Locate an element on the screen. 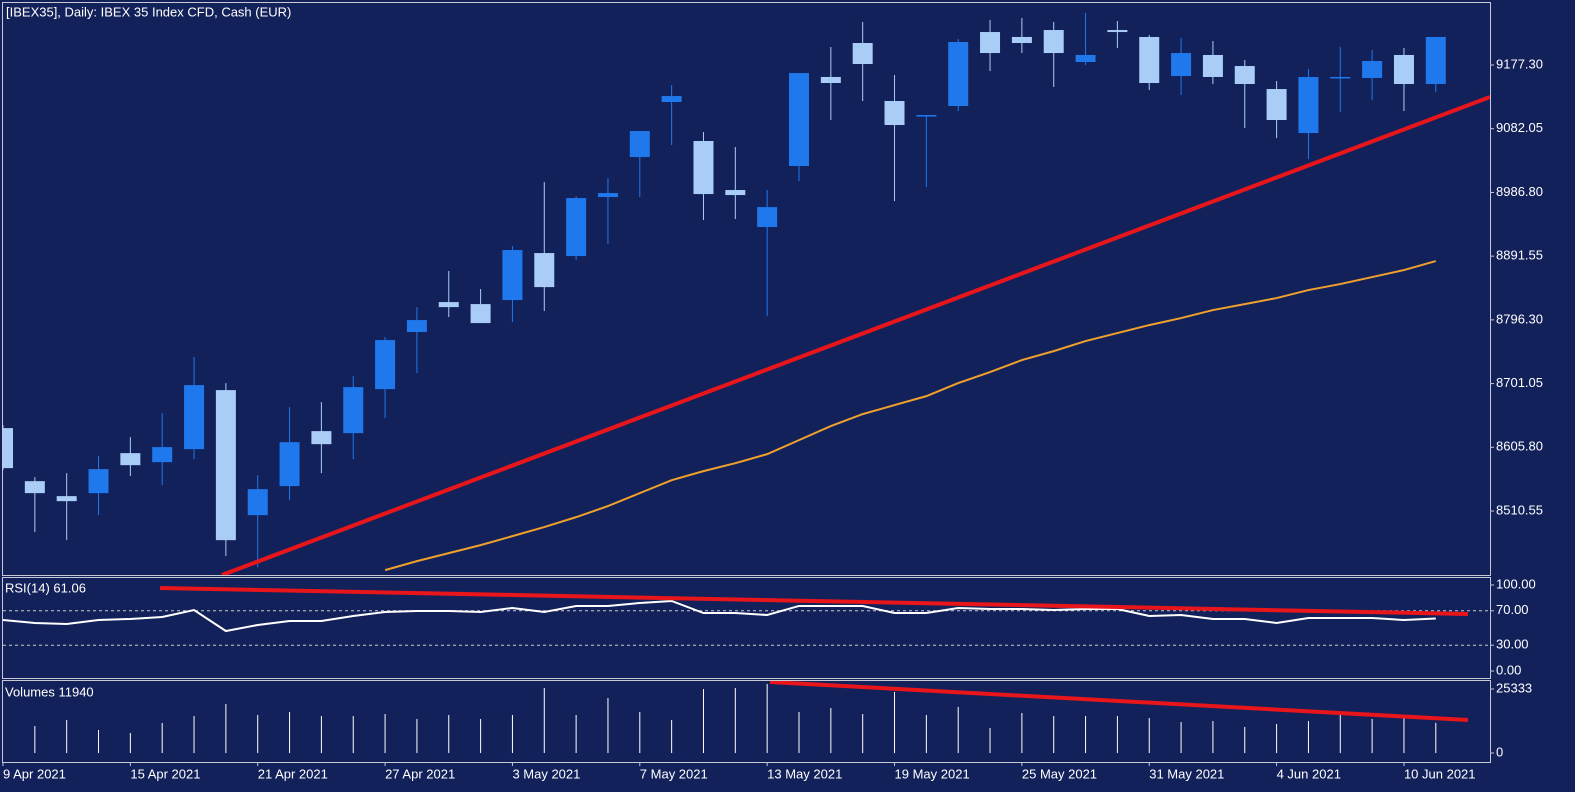 Image resolution: width=1575 pixels, height=792 pixels. x-tick-label: 9 Apr 2021 is located at coordinates (34, 773).